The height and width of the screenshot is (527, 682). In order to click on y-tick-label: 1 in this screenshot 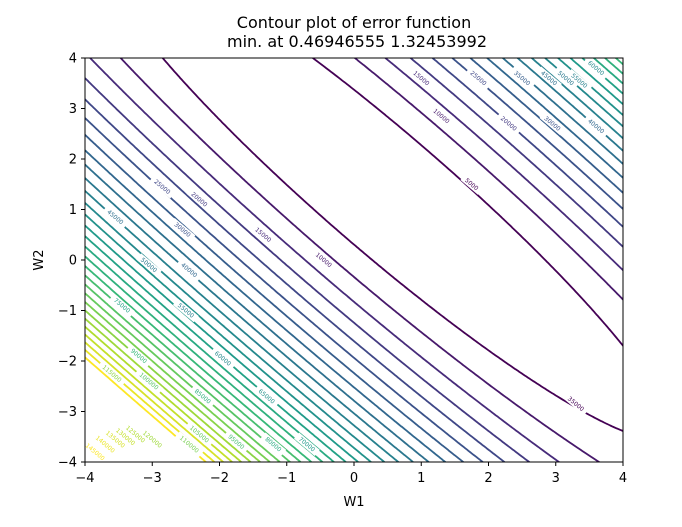, I will do `click(73, 210)`.